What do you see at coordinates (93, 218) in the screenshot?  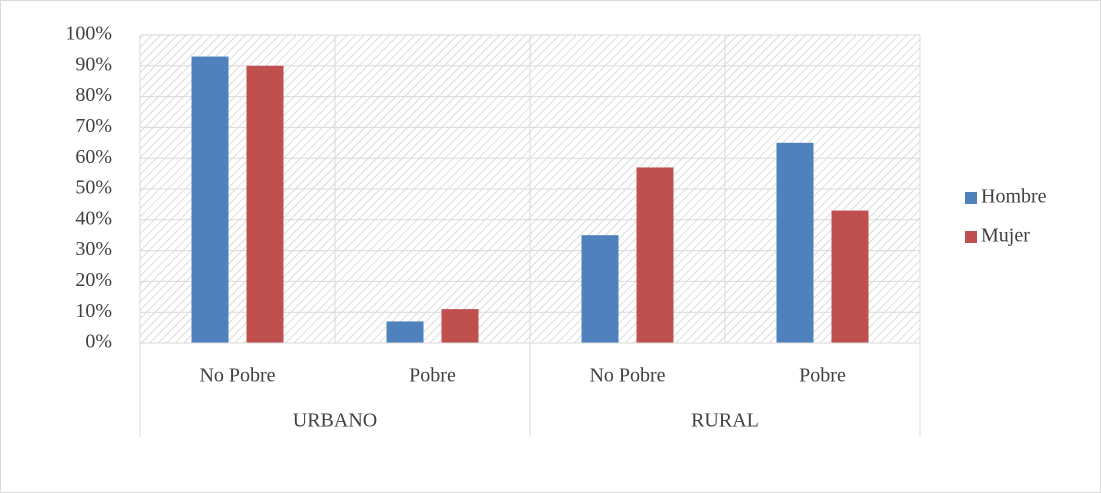 I see `y-tick-label: 40%` at bounding box center [93, 218].